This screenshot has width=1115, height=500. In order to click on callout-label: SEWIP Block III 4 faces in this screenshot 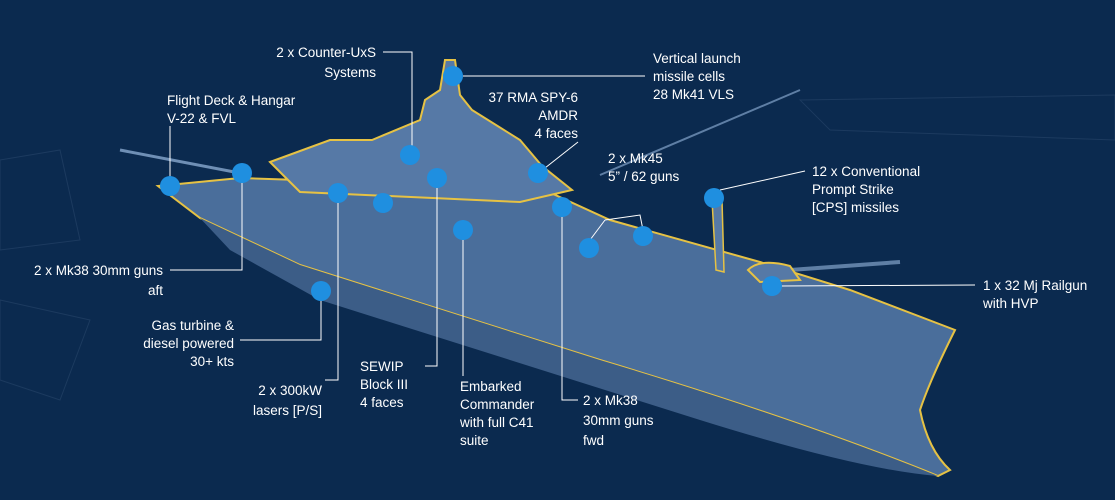, I will do `click(384, 384)`.